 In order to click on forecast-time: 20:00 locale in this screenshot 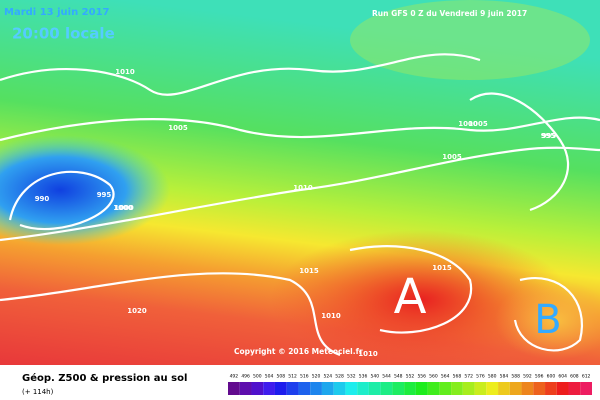, I will do `click(63, 34)`.